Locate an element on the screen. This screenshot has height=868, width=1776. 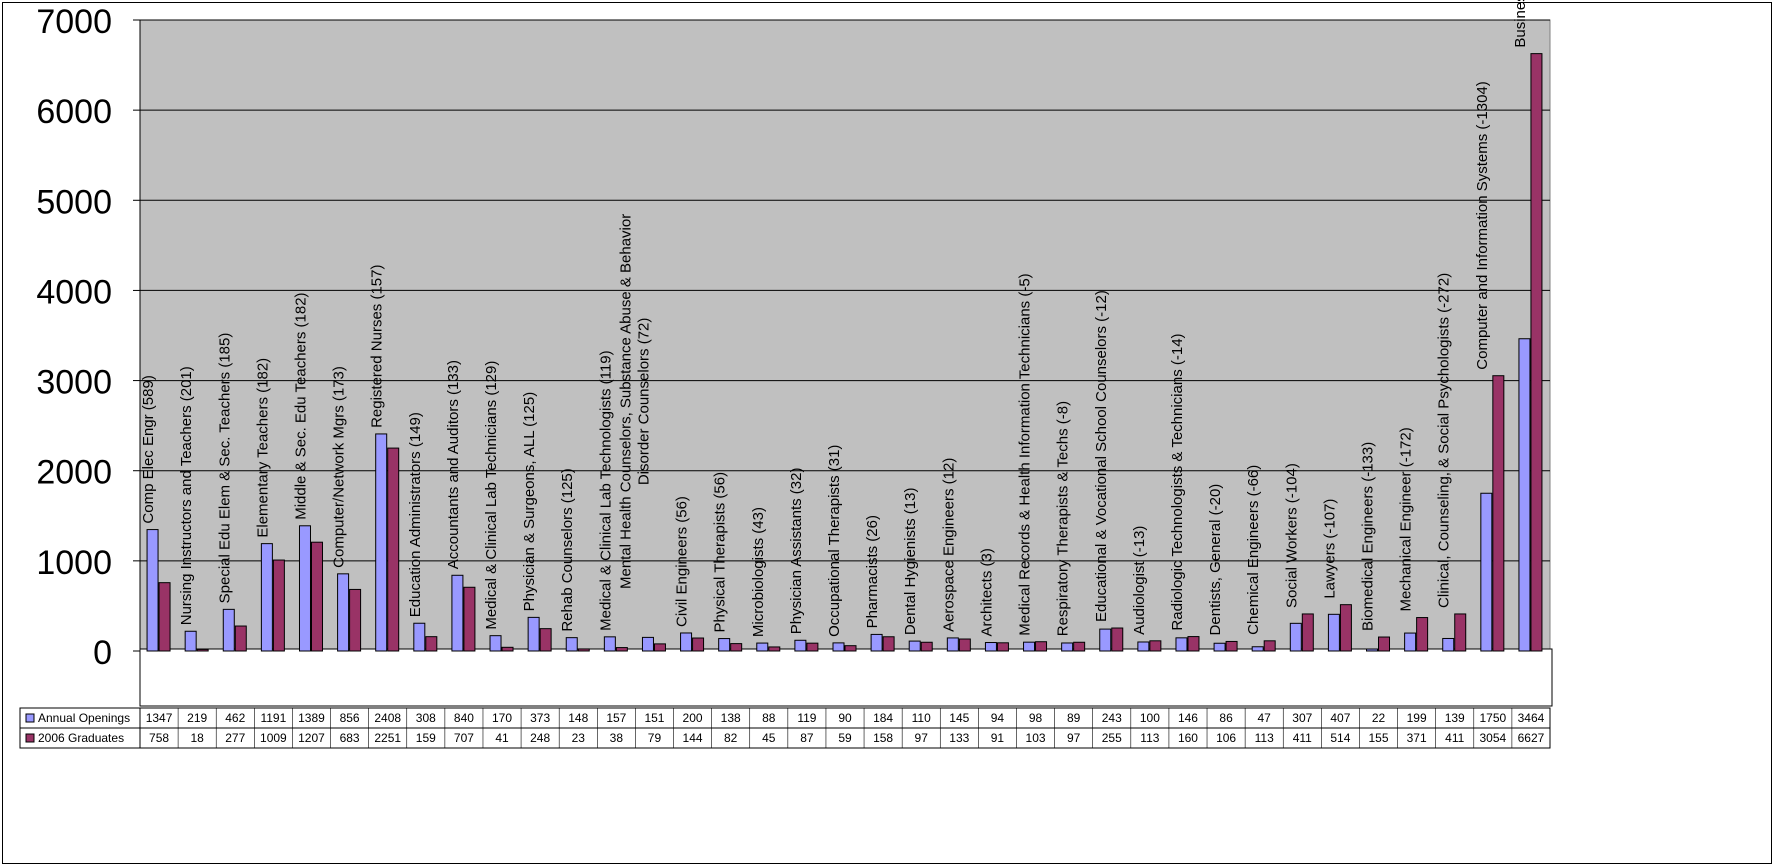
category-label: Accountants and Auditors (133) is located at coordinates (453, 464).